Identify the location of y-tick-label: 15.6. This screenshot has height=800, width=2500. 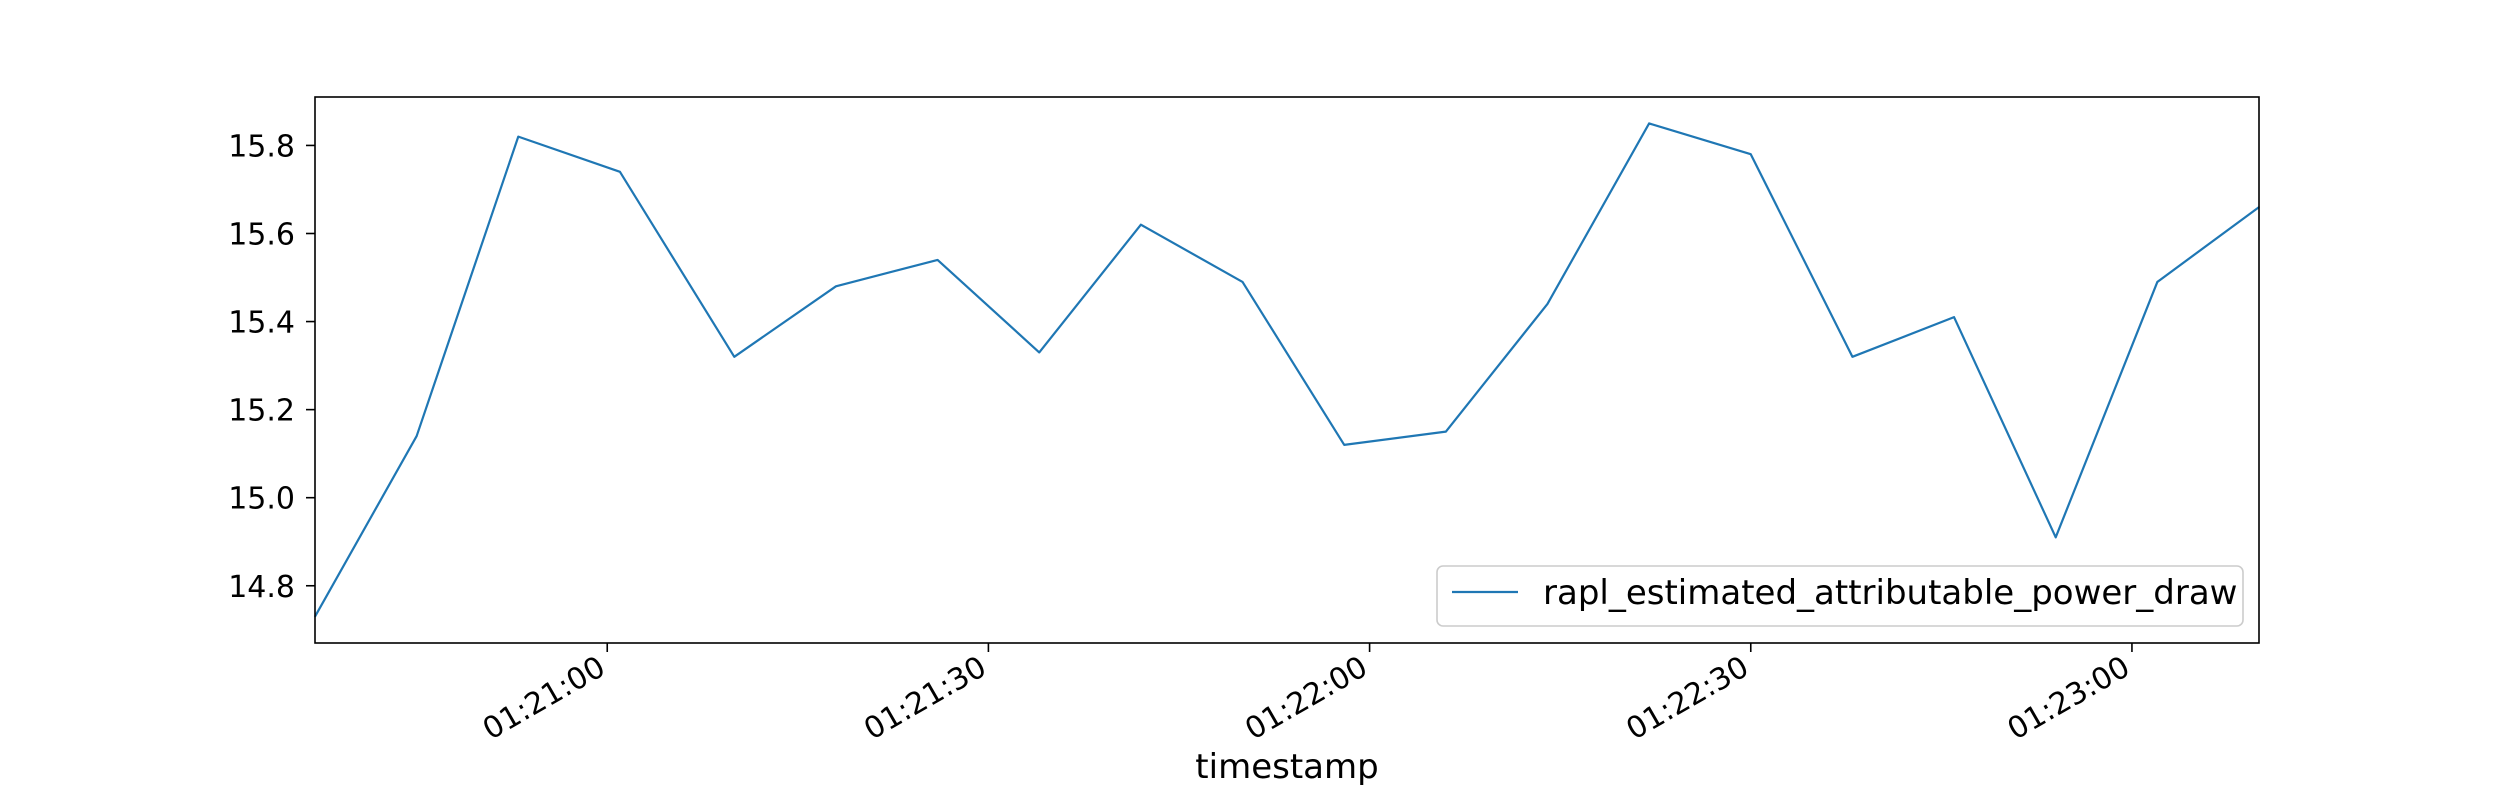
(261, 235).